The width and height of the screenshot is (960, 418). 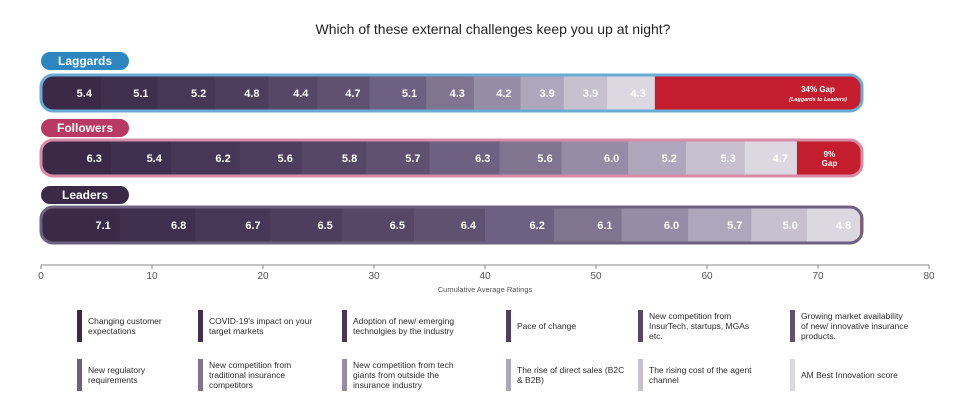 What do you see at coordinates (707, 276) in the screenshot?
I see `x-tick-label: 60` at bounding box center [707, 276].